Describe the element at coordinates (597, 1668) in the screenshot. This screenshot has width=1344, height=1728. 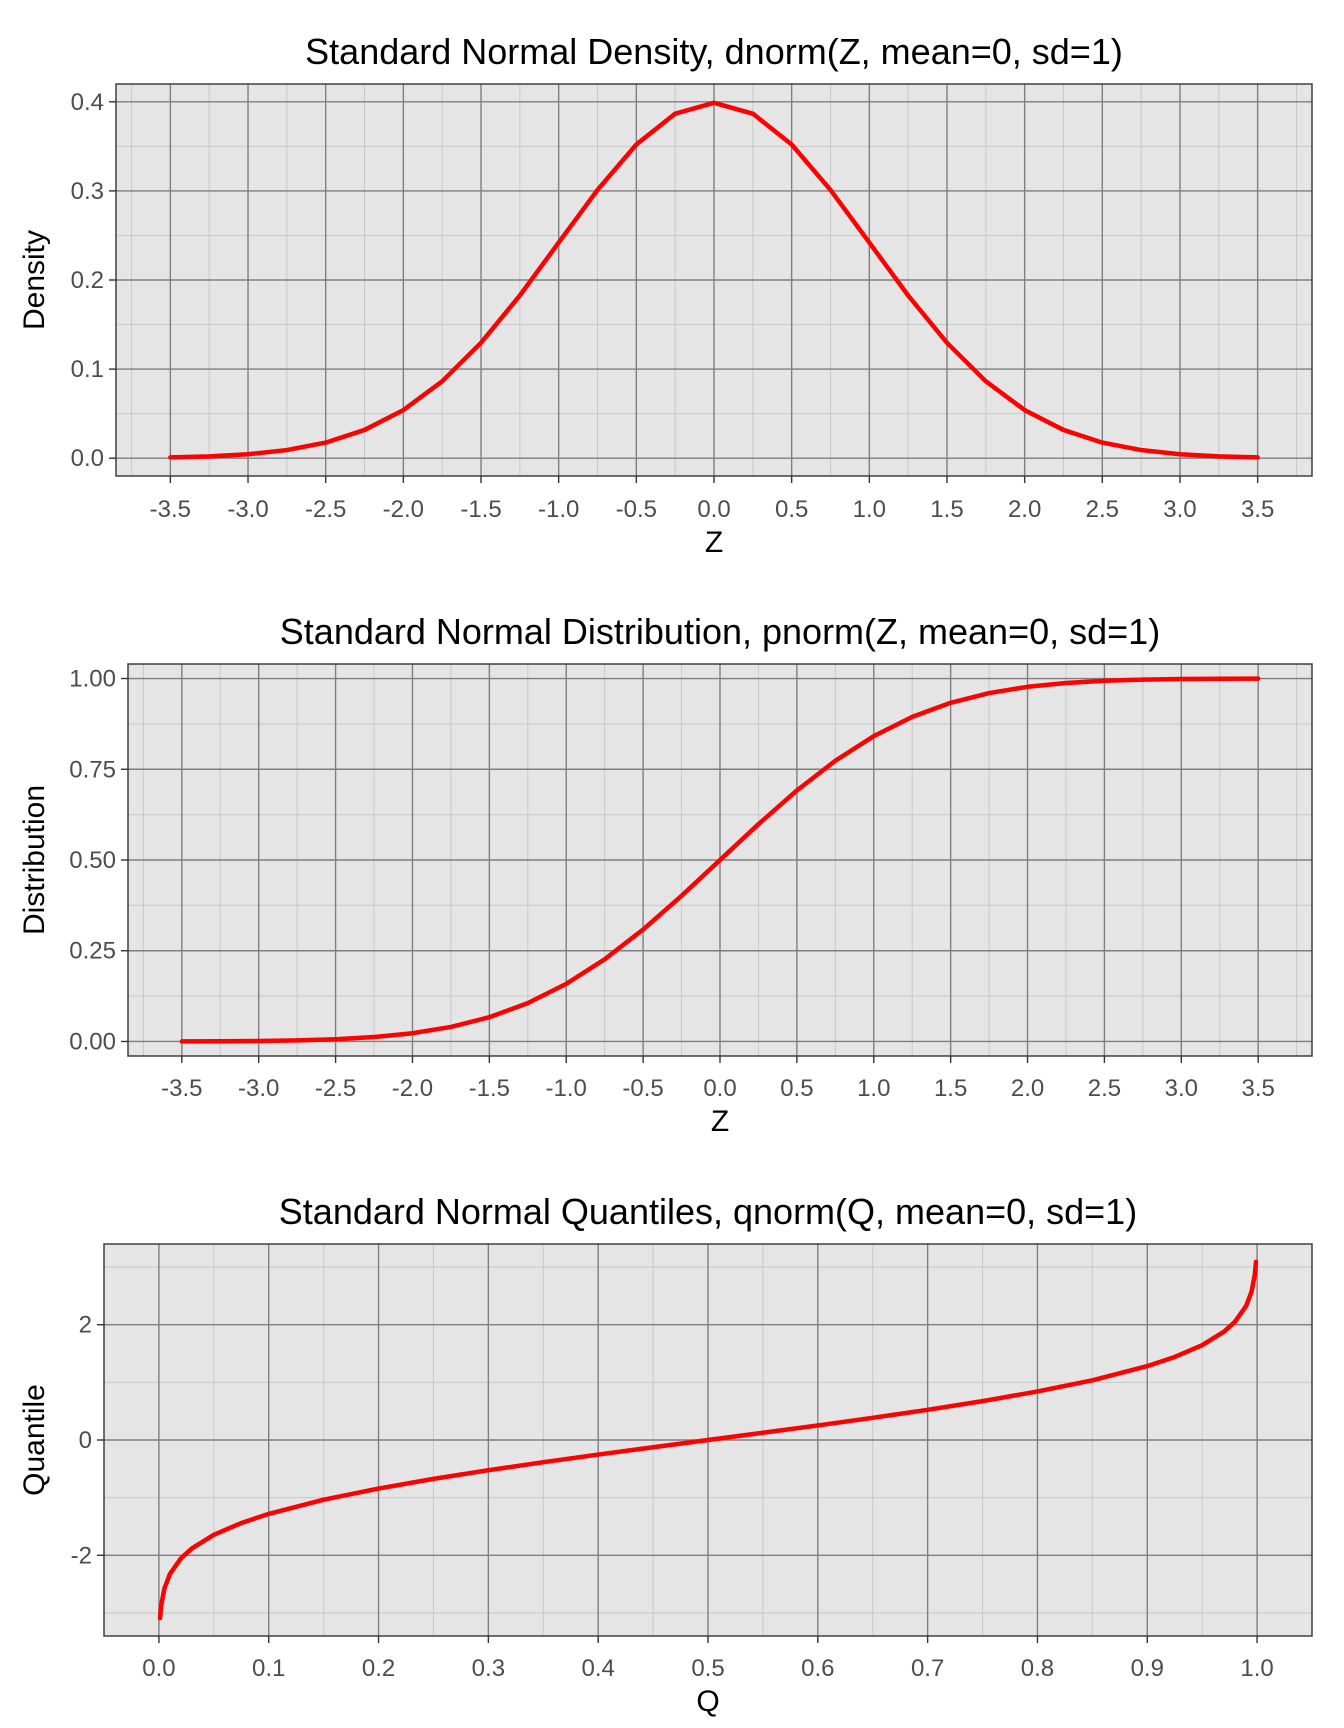
I see `x-tick-label: 0.4` at that location.